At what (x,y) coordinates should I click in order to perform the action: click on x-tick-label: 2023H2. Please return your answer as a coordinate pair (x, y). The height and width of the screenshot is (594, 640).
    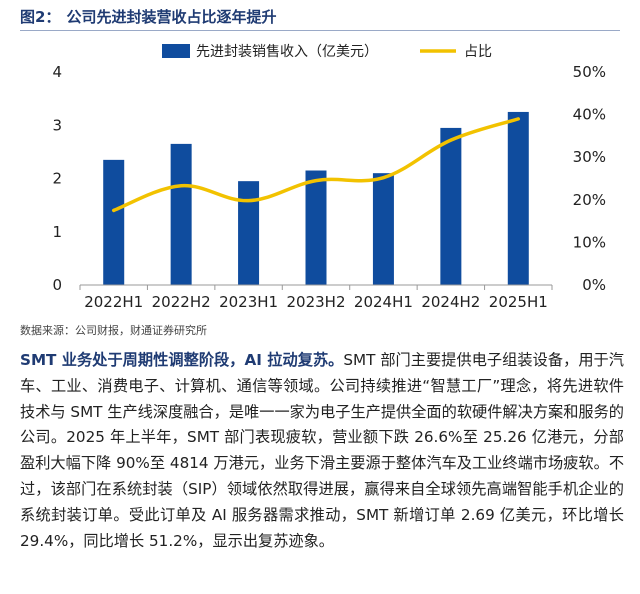
    Looking at the image, I should click on (316, 302).